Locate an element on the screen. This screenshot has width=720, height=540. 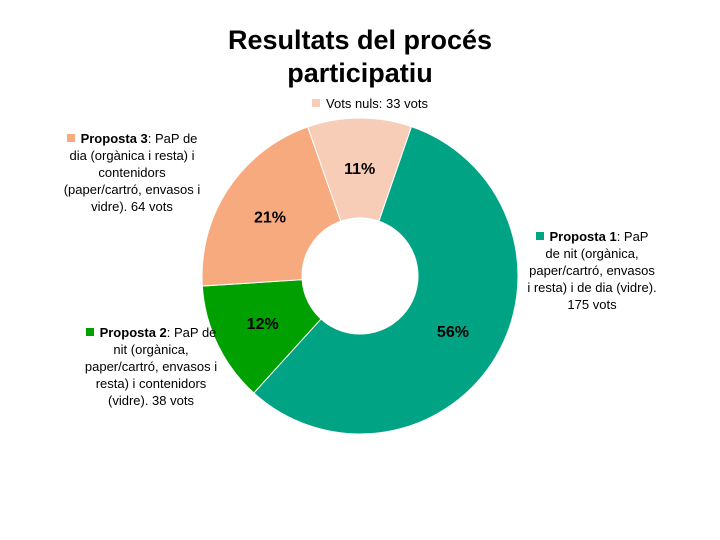
slice-vots-nuls is located at coordinates (360, 169).